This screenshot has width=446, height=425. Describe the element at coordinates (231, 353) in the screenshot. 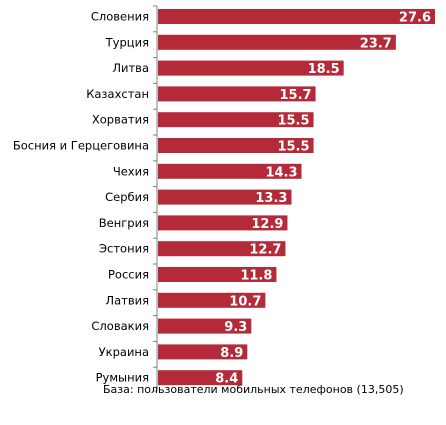

I see `value-label: 8.9` at that location.